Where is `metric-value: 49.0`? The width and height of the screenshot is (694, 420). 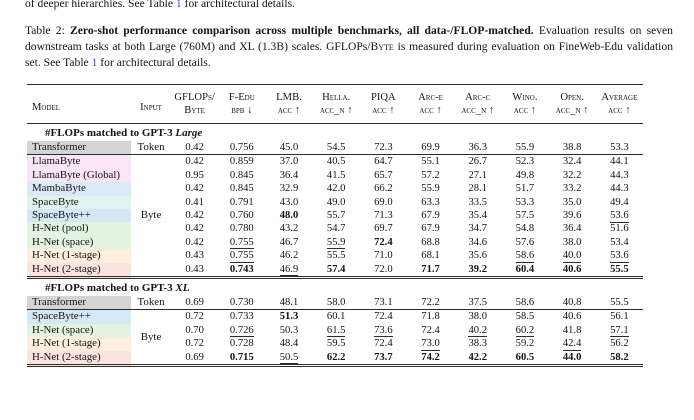 metric-value: 49.0 is located at coordinates (336, 202).